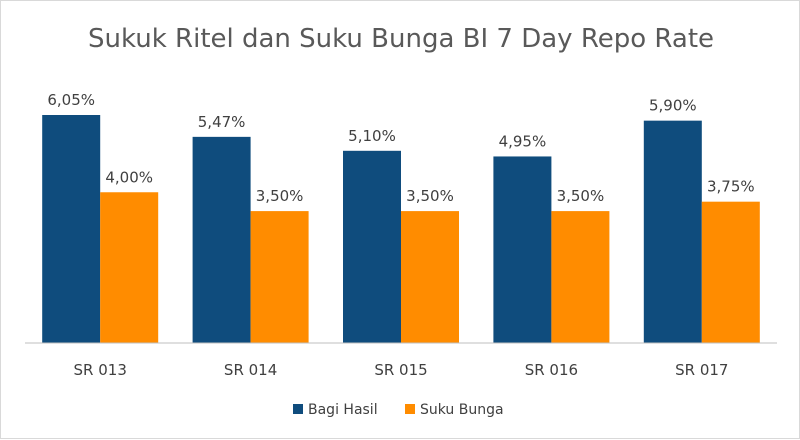  What do you see at coordinates (250, 370) in the screenshot?
I see `x-tick-label: SR 014` at bounding box center [250, 370].